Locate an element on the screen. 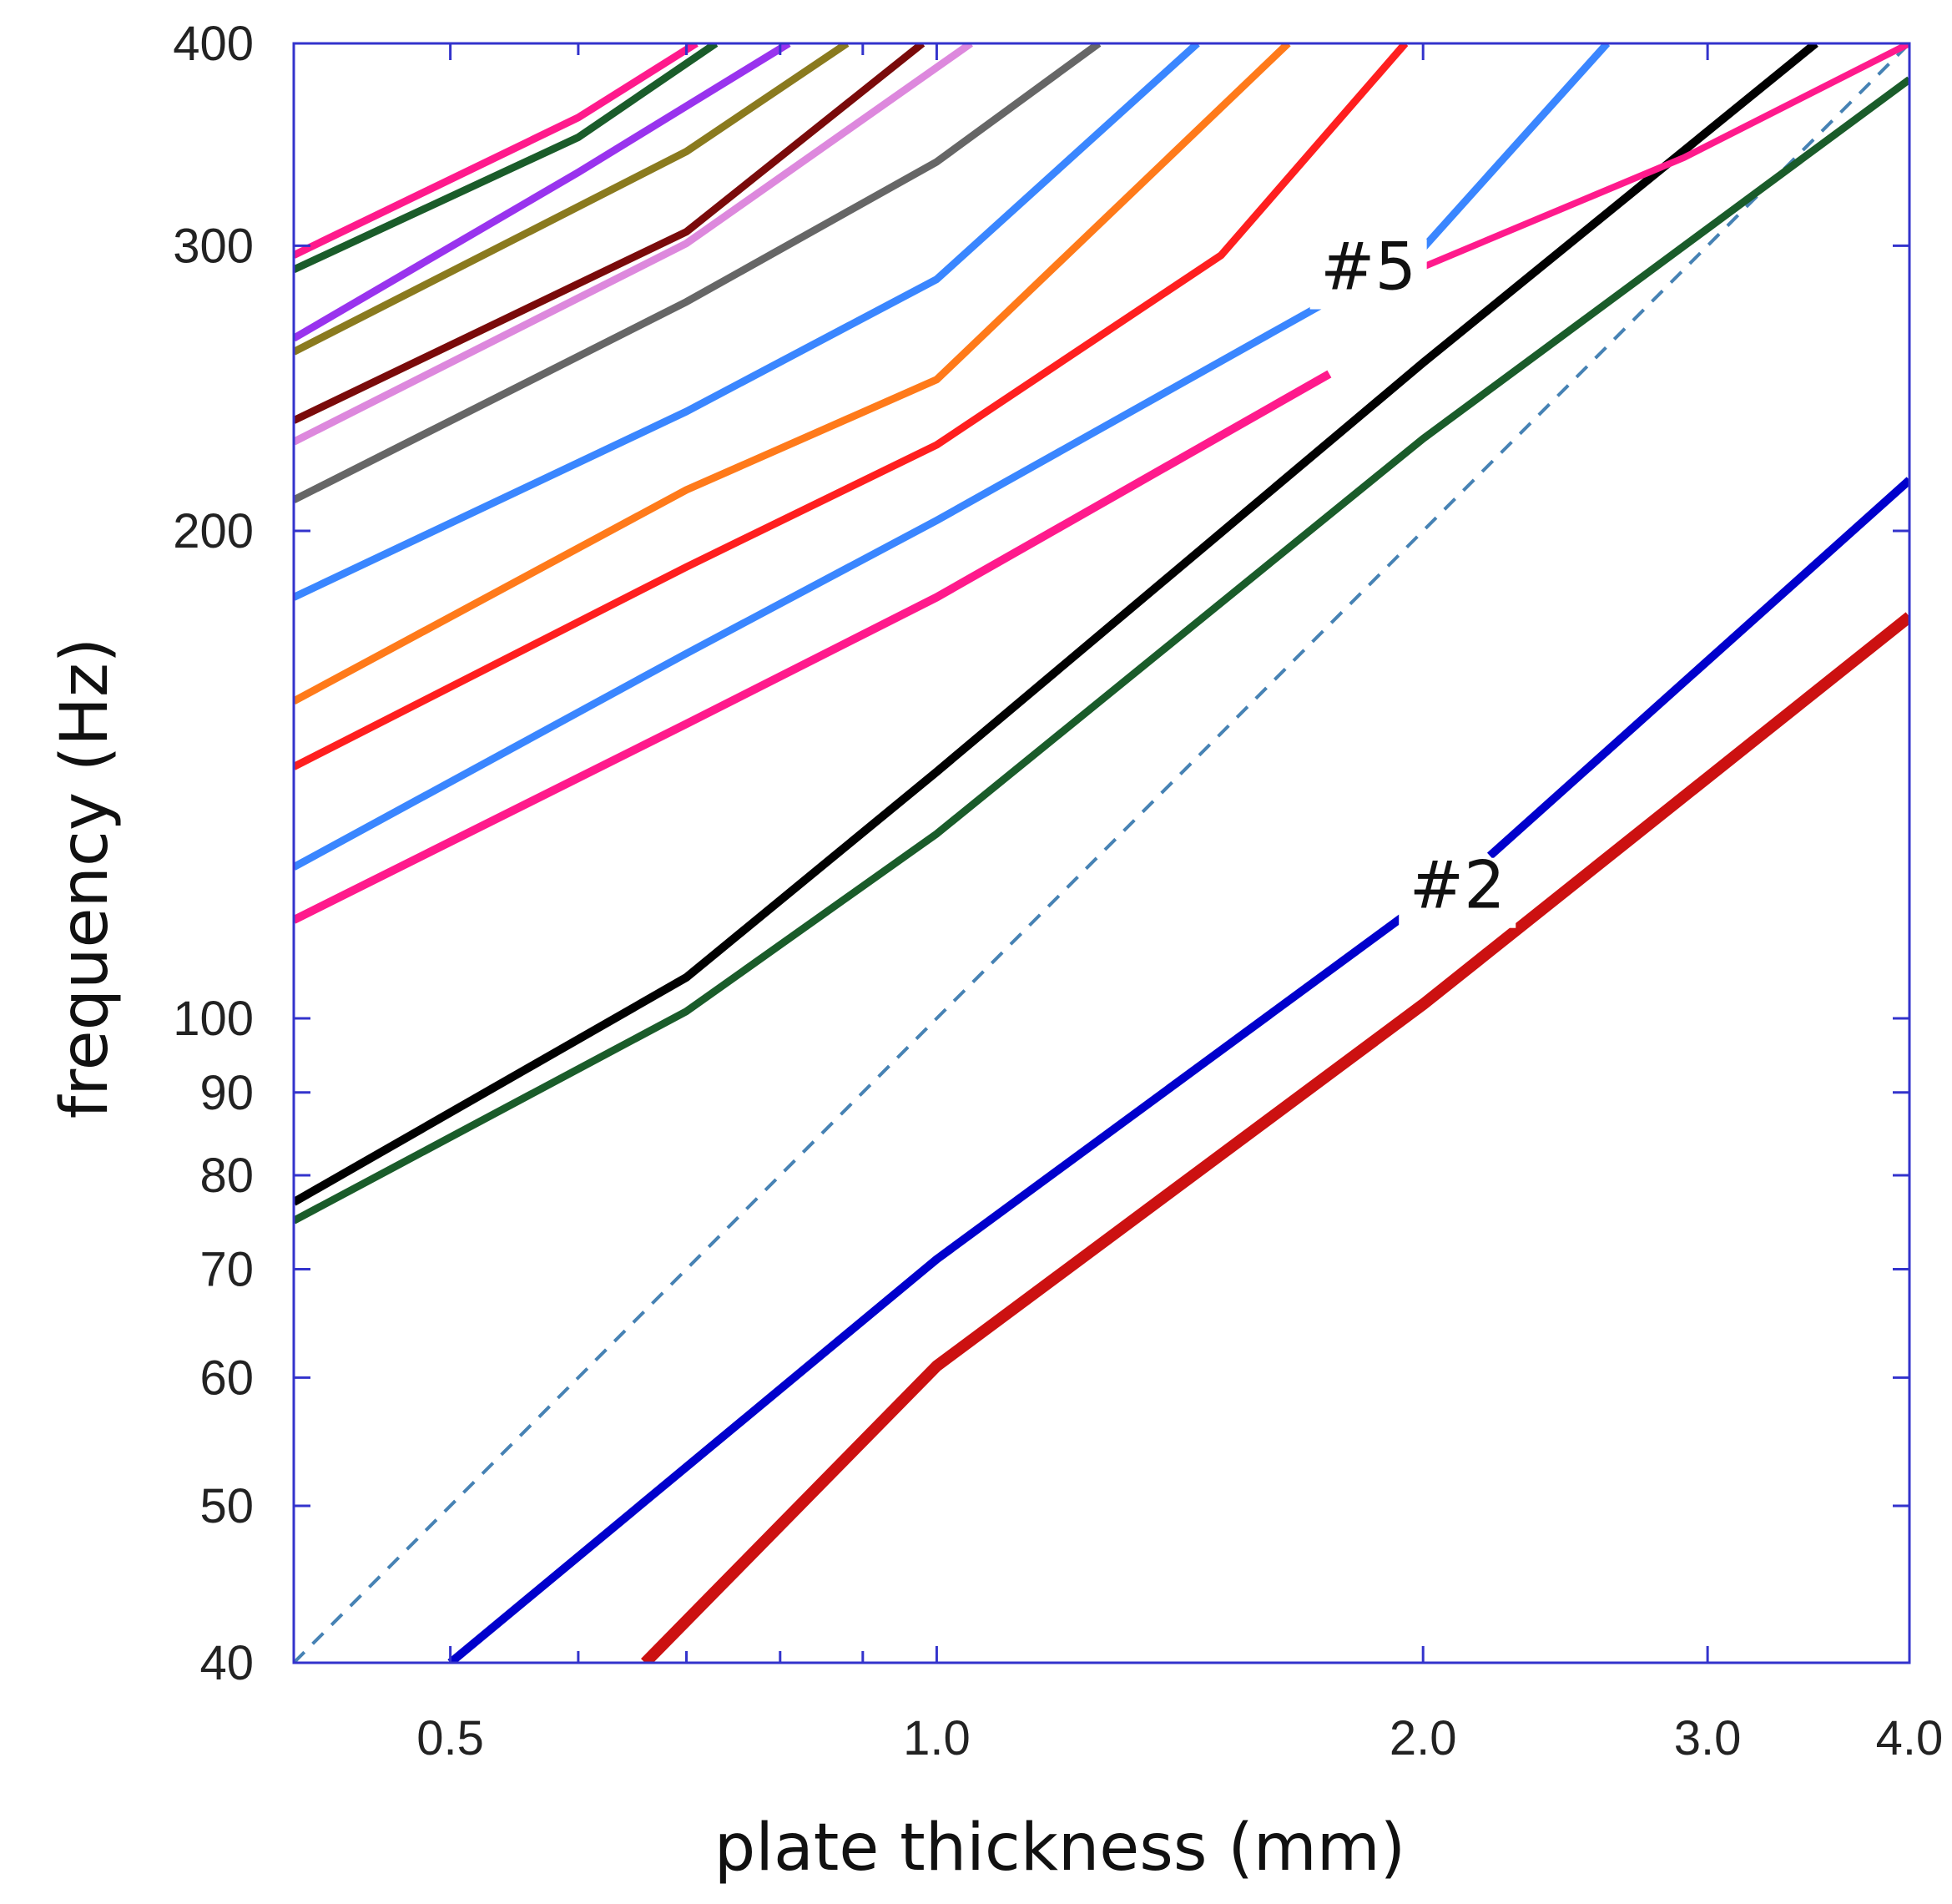 The width and height of the screenshot is (1952, 1904). y-tick-label: 90 is located at coordinates (226, 1093).